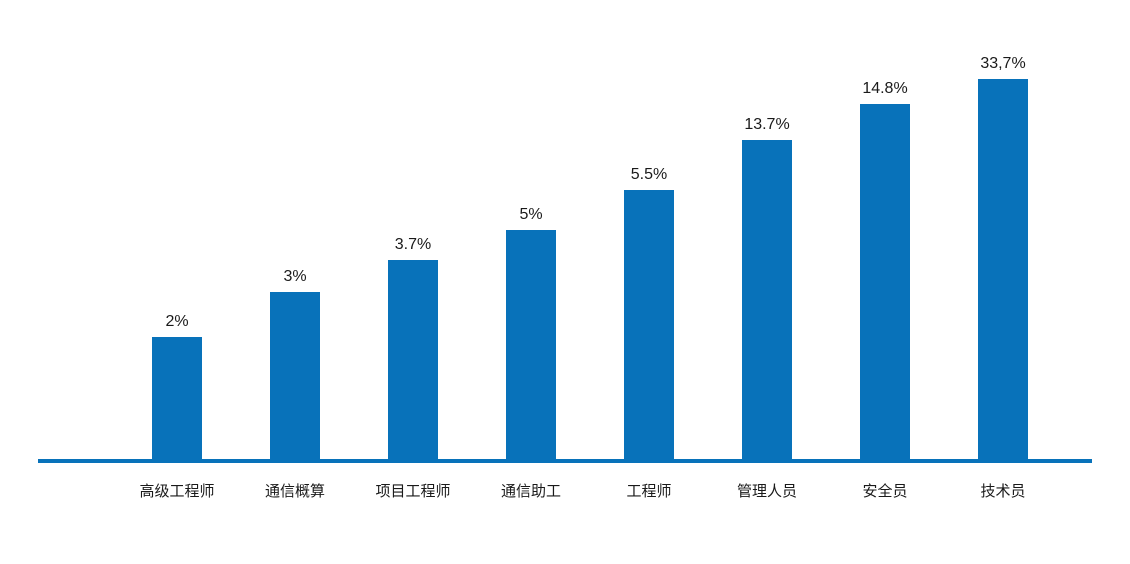  Describe the element at coordinates (1003, 491) in the screenshot. I see `x-axis-category-label: 技术员` at that location.